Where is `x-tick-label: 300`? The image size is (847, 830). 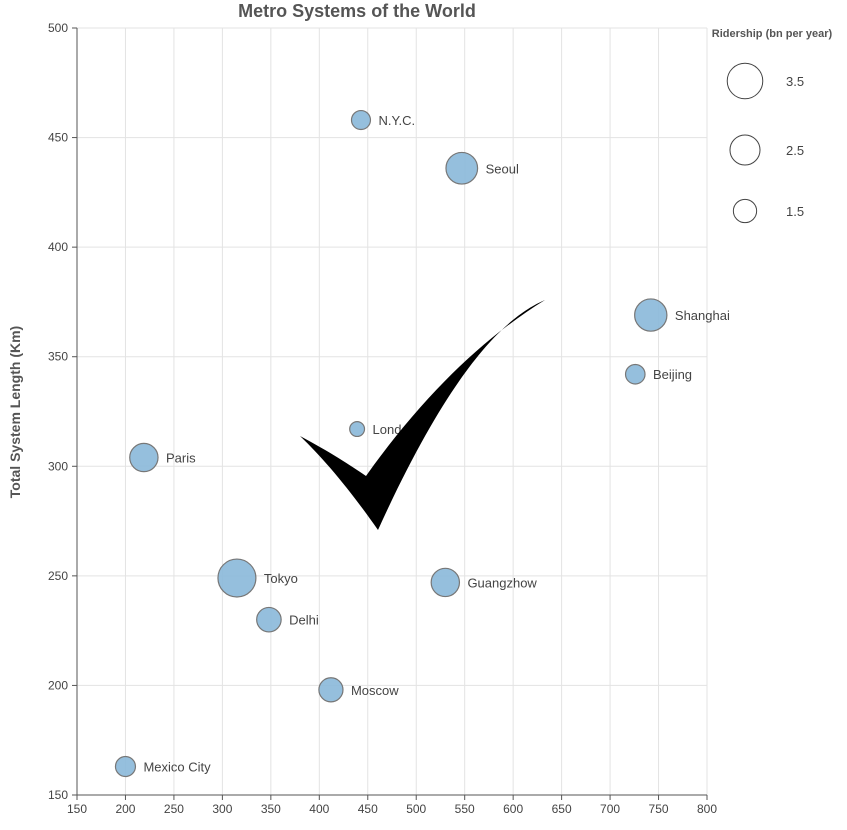
x-tick-label: 300 is located at coordinates (222, 809).